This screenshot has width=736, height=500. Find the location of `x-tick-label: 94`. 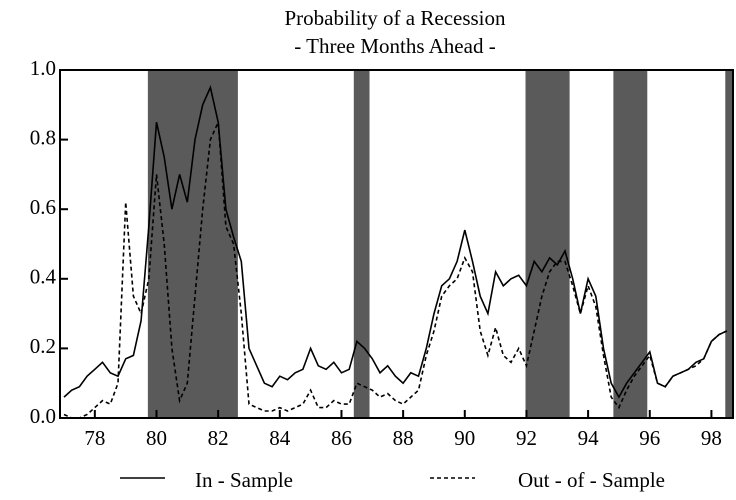

x-tick-label: 94 is located at coordinates (589, 438).